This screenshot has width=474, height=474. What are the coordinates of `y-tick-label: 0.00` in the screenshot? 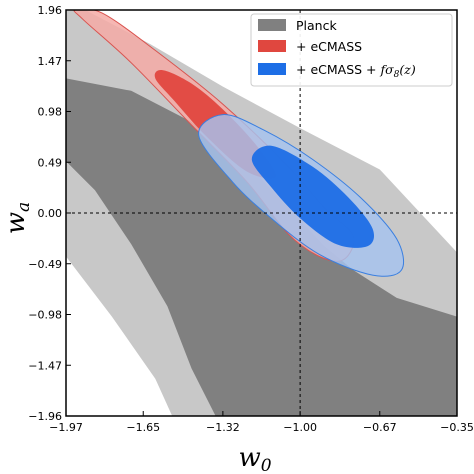 It's located at (50, 213).